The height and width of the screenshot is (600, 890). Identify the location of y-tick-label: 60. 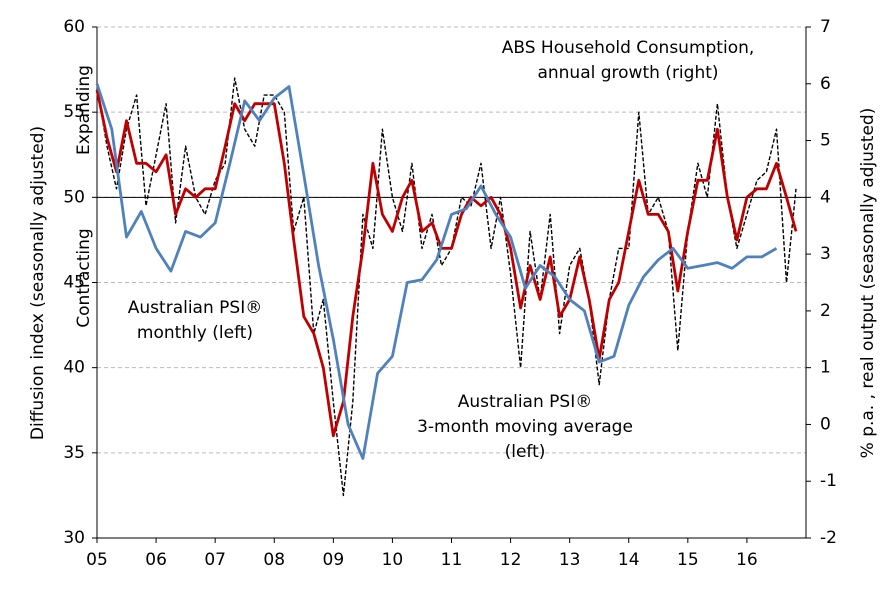
(74, 27).